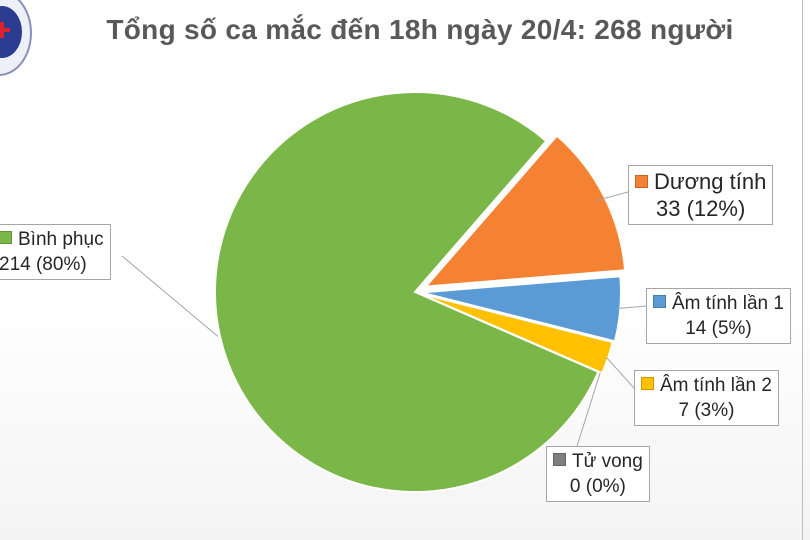  I want to click on emblem-center, so click(11, 32).